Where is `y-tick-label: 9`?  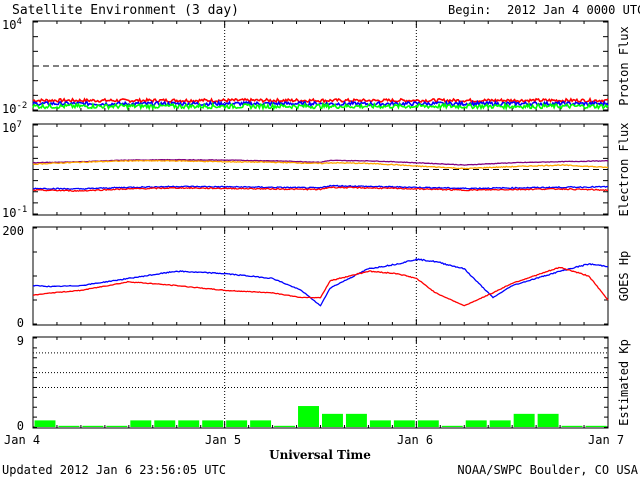 y-tick-label: 9 is located at coordinates (20, 341).